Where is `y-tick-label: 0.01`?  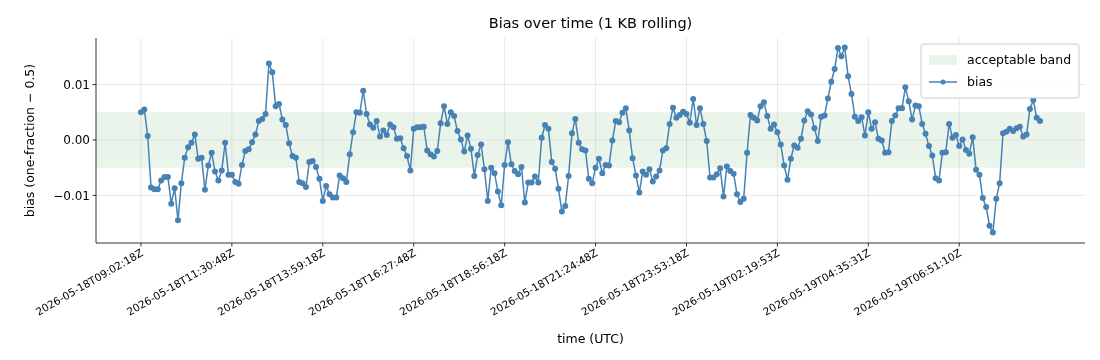
y-tick-label: 0.01 is located at coordinates (76, 84).